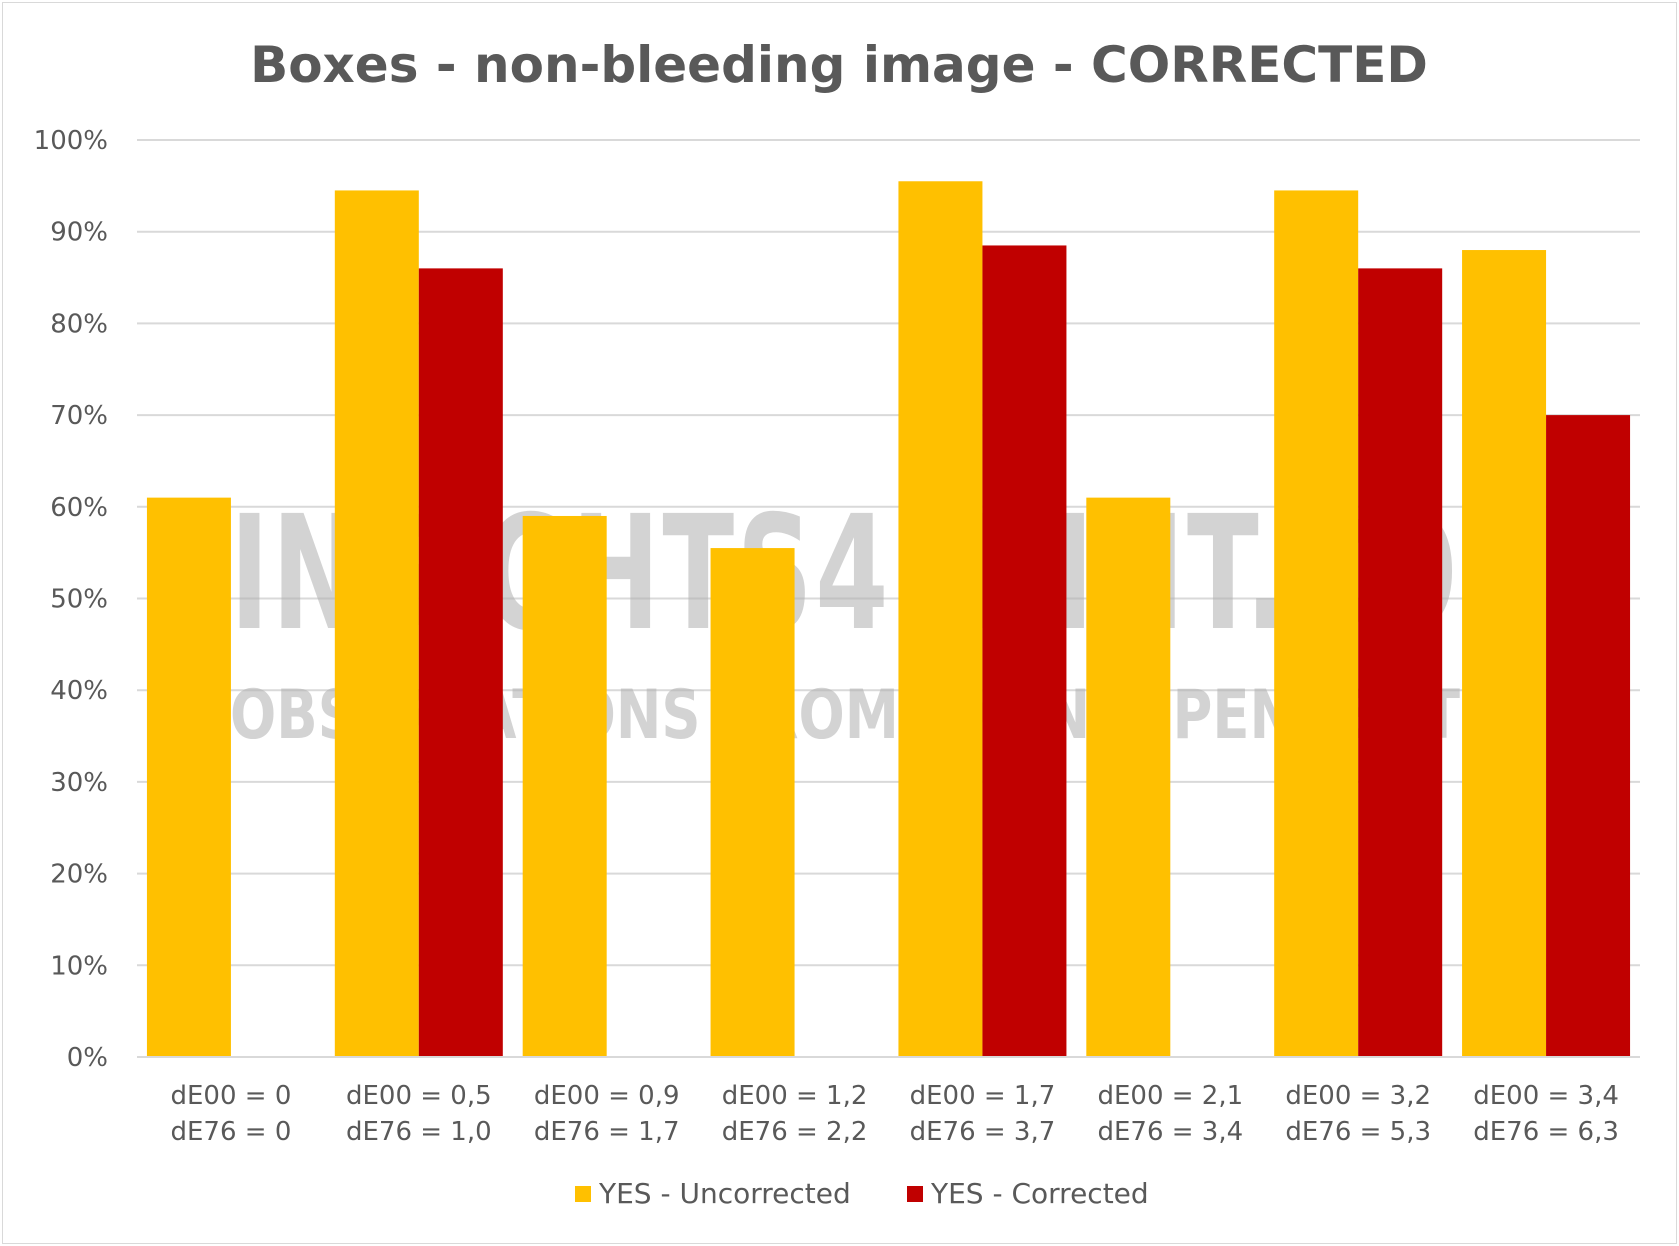 Image resolution: width=1679 pixels, height=1246 pixels. What do you see at coordinates (862, 1193) in the screenshot?
I see `legend: YES - Uncorrected YES - Corrected` at bounding box center [862, 1193].